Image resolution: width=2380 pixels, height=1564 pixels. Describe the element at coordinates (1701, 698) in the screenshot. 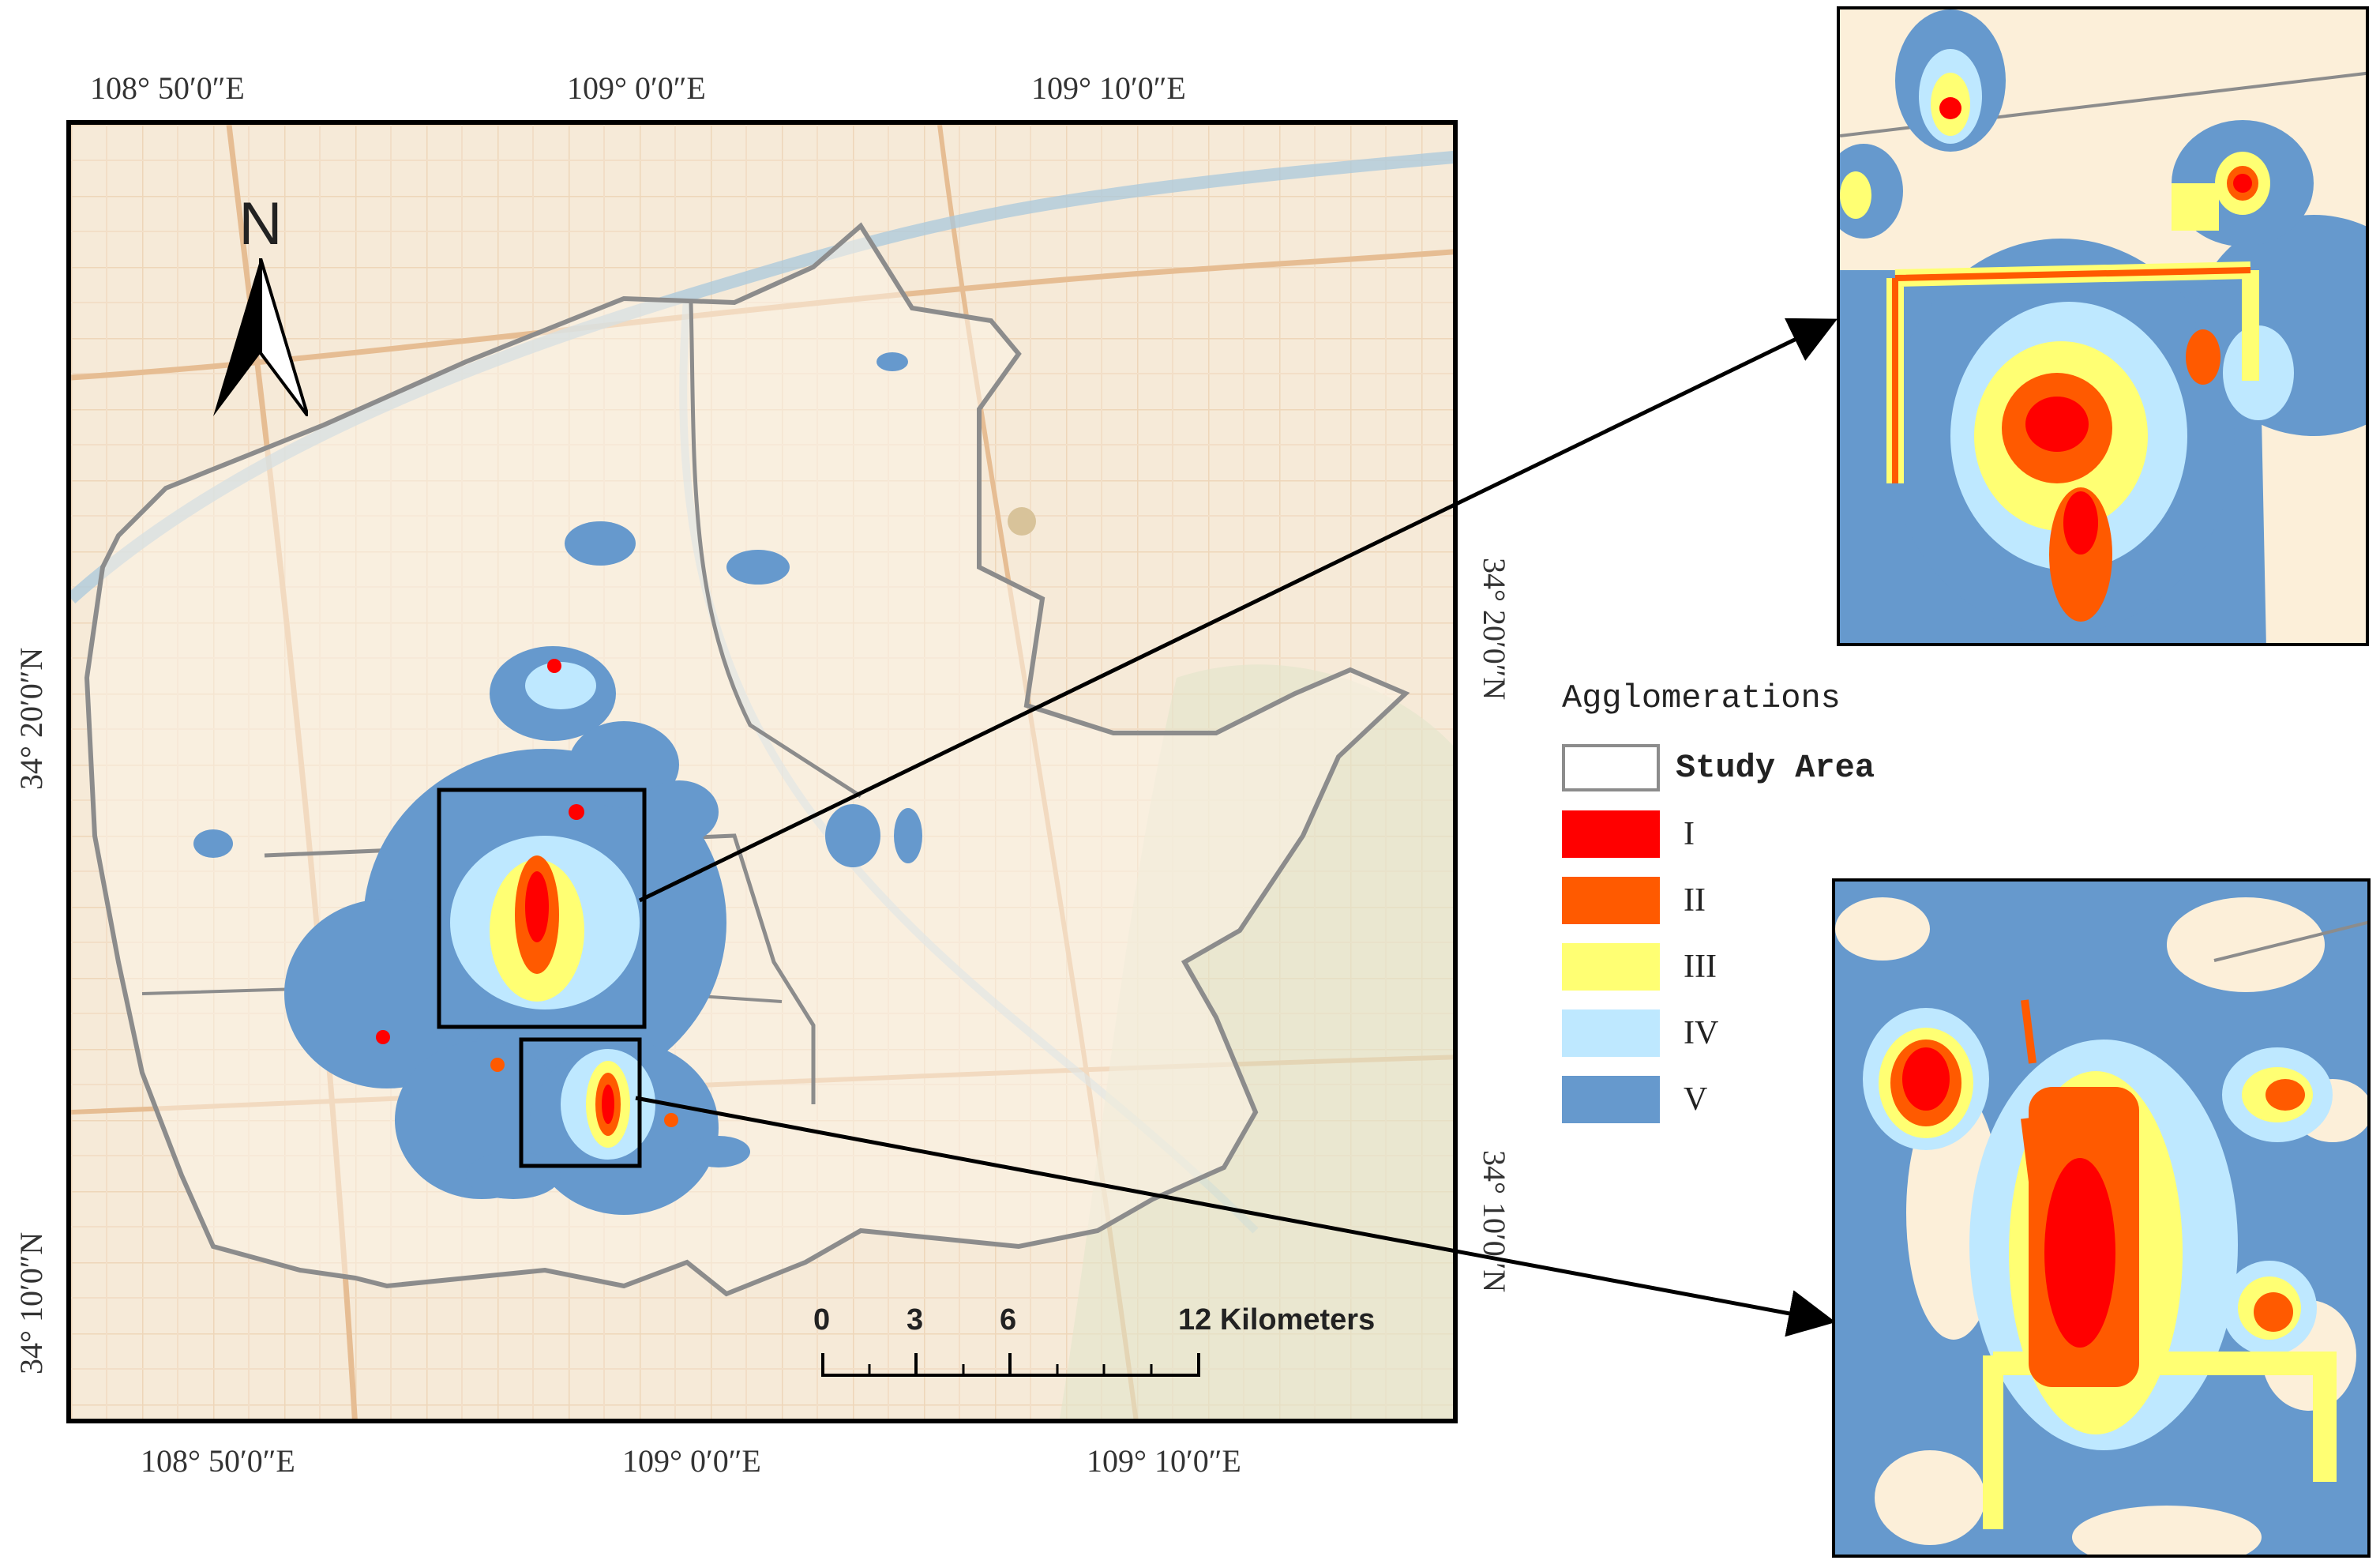

I see `legend-title: Agglomerations` at that location.